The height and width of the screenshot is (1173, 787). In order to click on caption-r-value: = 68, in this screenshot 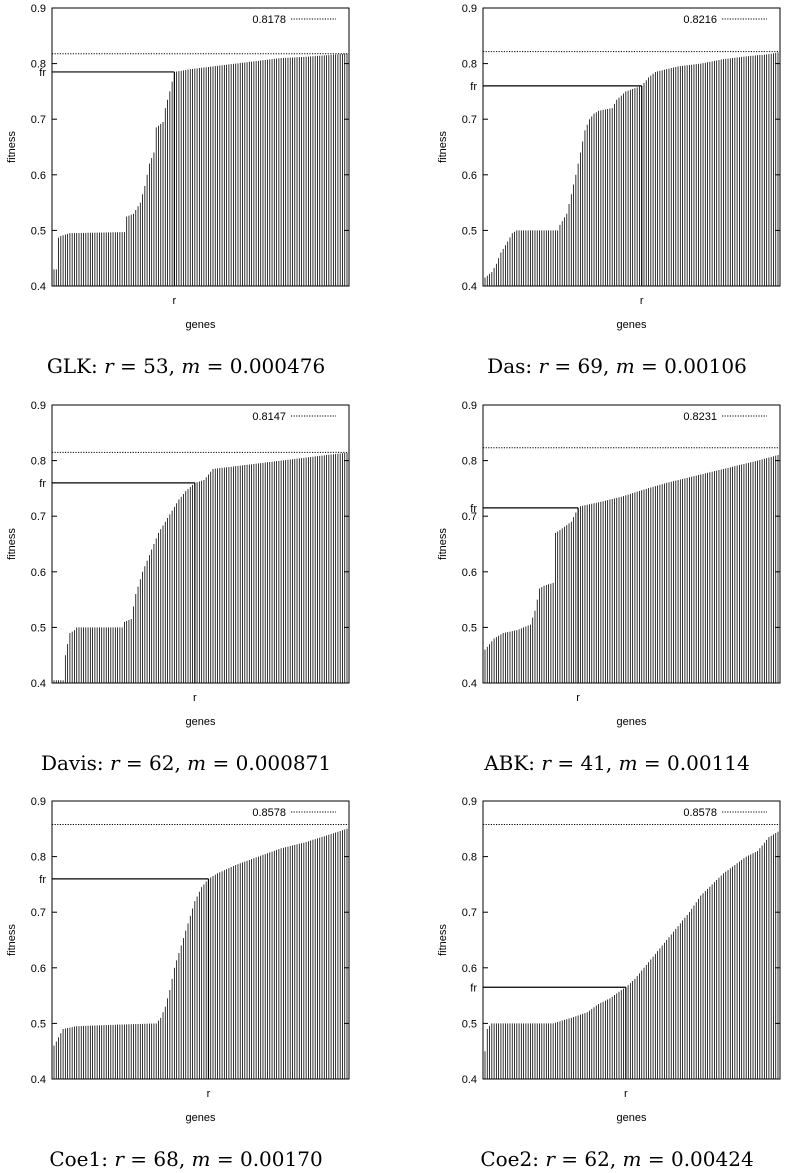, I will do `click(158, 1159)`.